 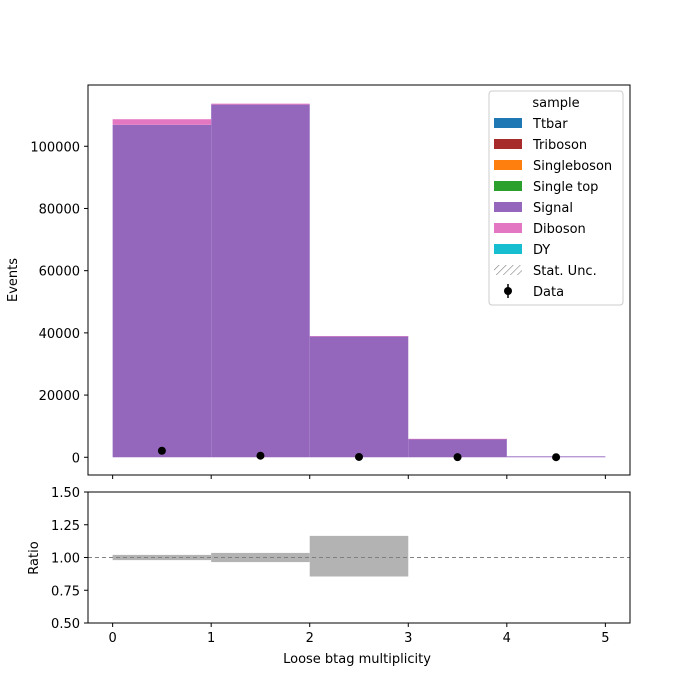 I want to click on legend-swatch-dy, so click(x=508, y=249).